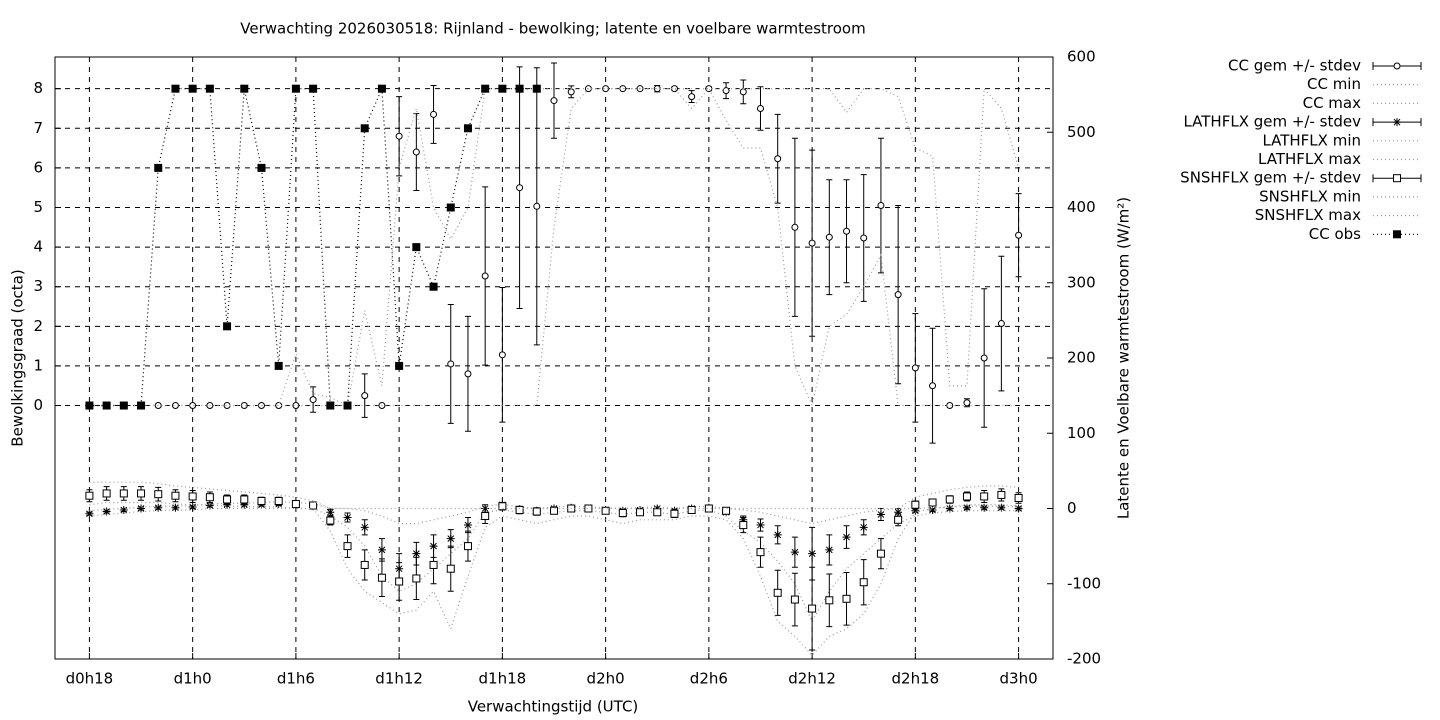  What do you see at coordinates (606, 679) in the screenshot?
I see `x-tick-label: d2h0` at bounding box center [606, 679].